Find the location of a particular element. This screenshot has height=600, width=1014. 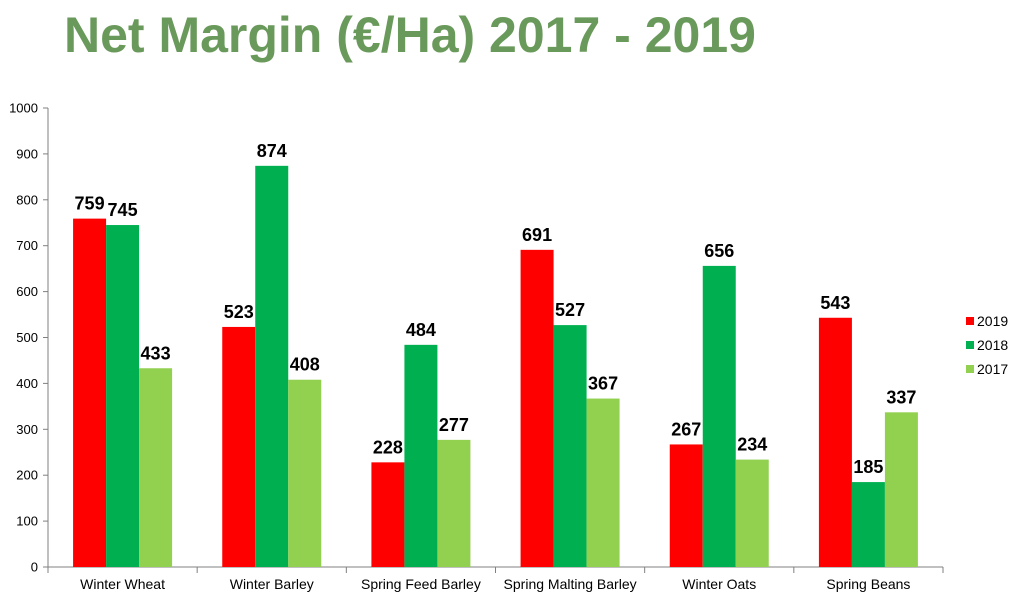

data-label: 543 is located at coordinates (835, 303).